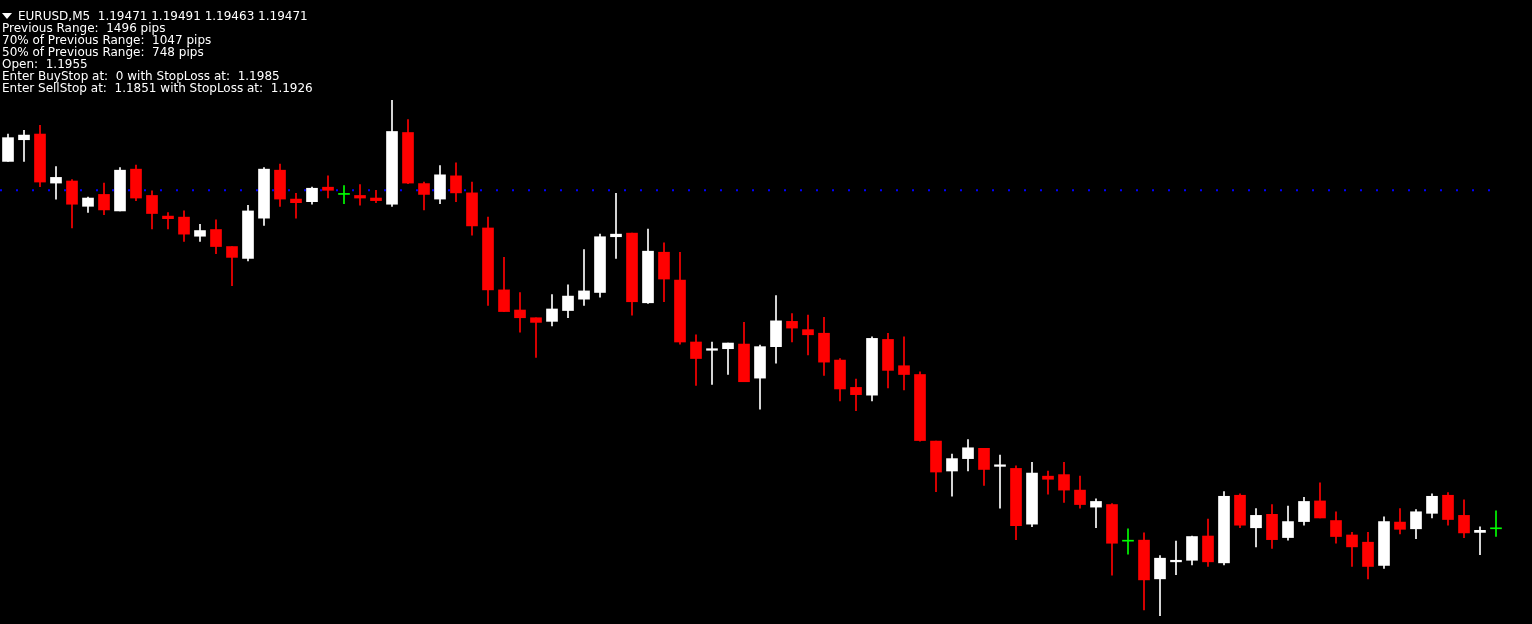 This screenshot has height=624, width=1532. I want to click on text: Previous Range: 1496 pips, so click(84, 28).